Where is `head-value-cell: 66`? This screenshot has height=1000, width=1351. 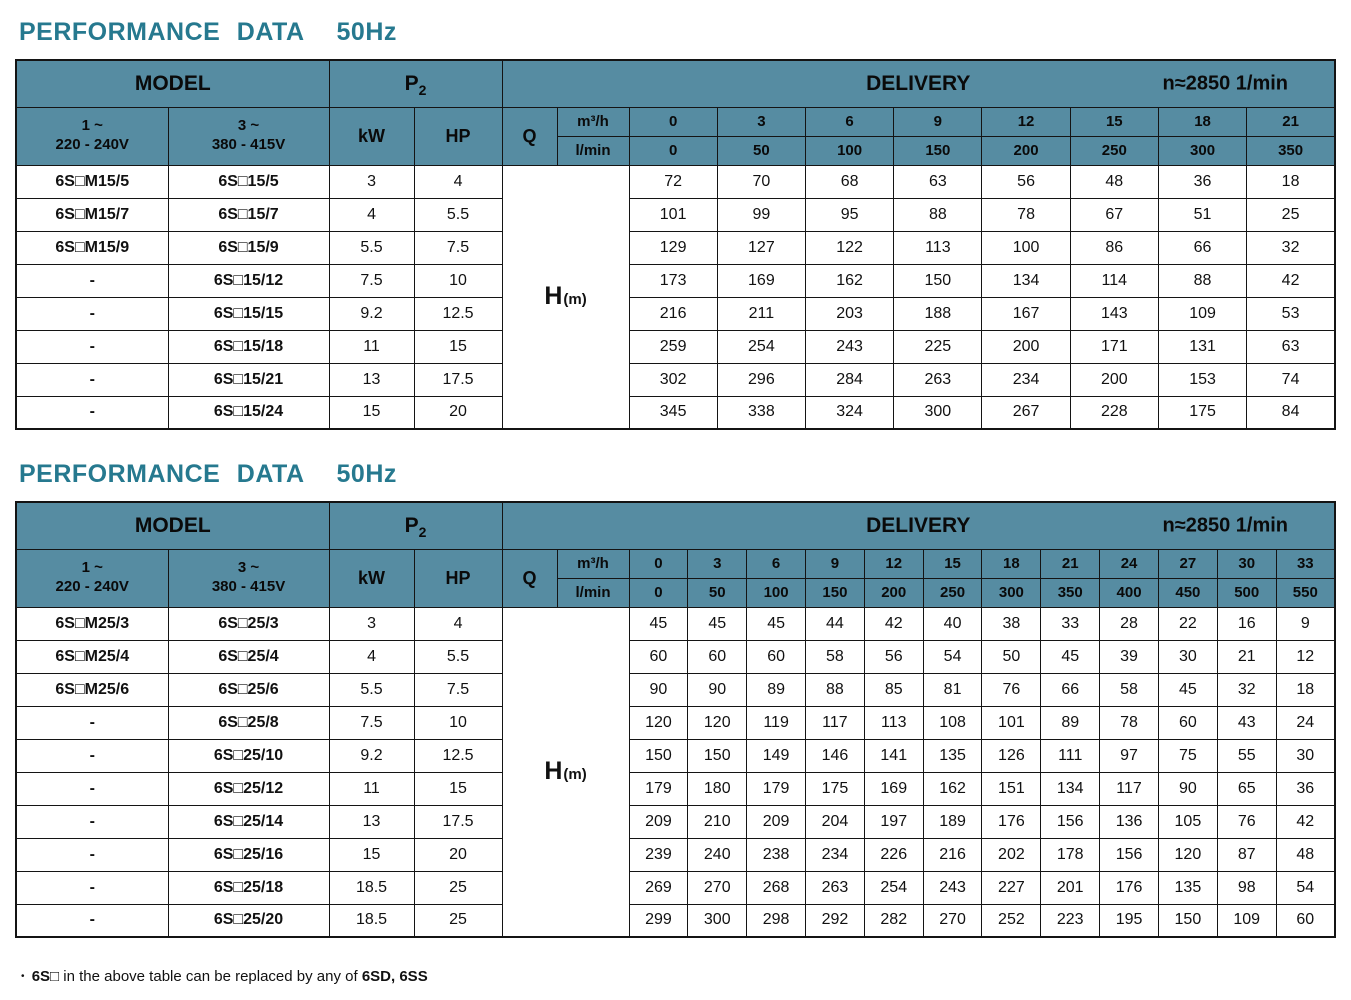 head-value-cell: 66 is located at coordinates (1202, 247).